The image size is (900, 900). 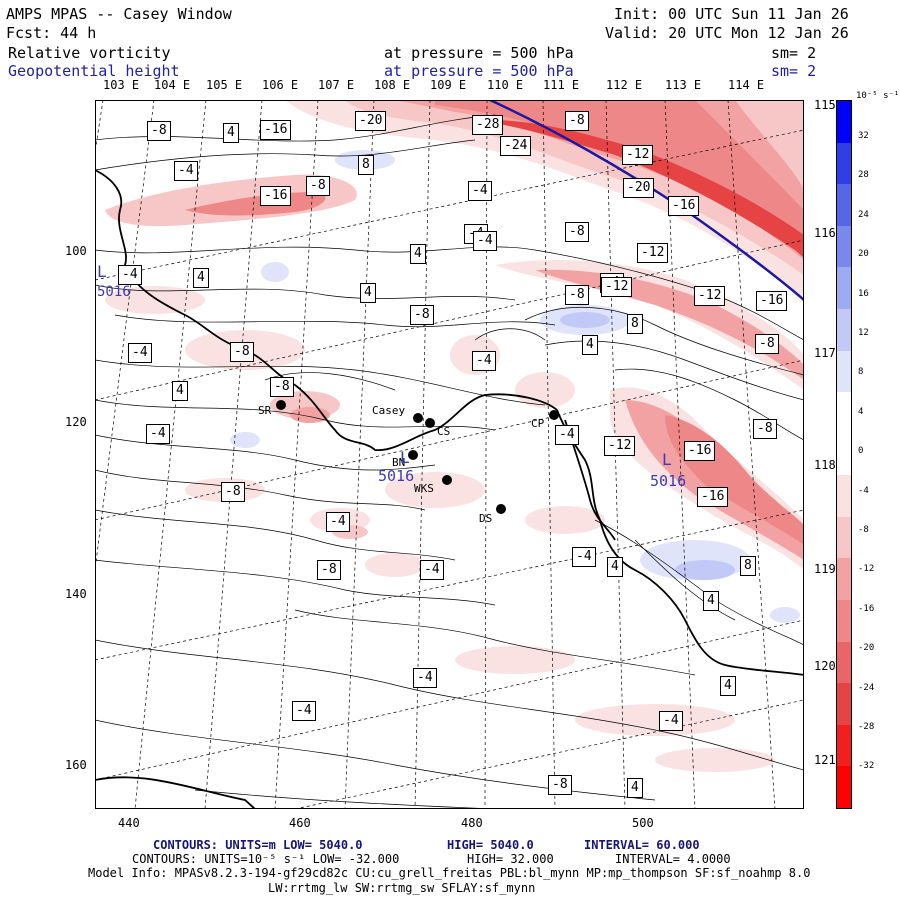 What do you see at coordinates (866, 727) in the screenshot?
I see `colorbar-label: -28` at bounding box center [866, 727].